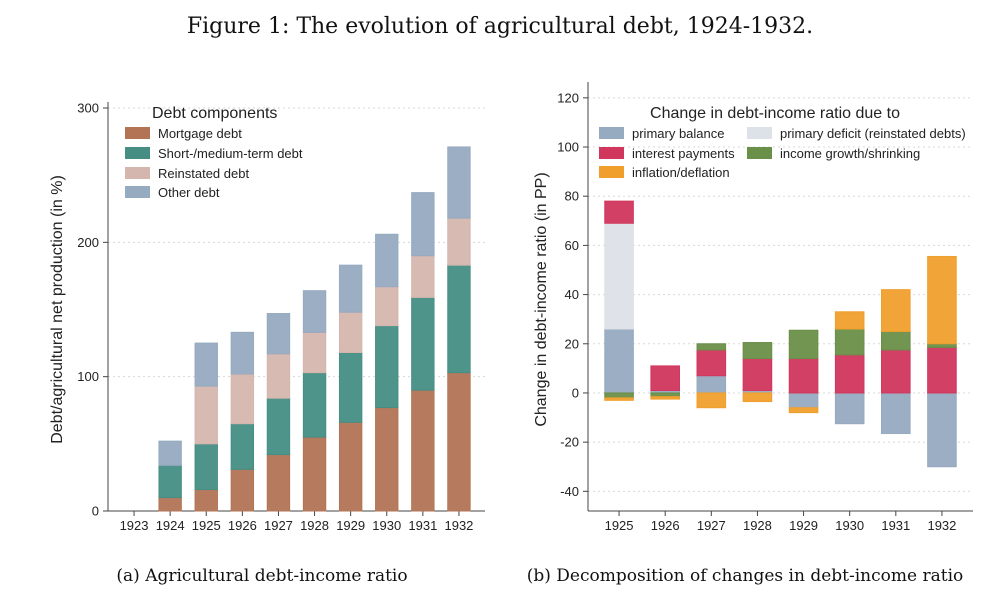  What do you see at coordinates (572, 294) in the screenshot?
I see `y-tick-label: 40` at bounding box center [572, 294].